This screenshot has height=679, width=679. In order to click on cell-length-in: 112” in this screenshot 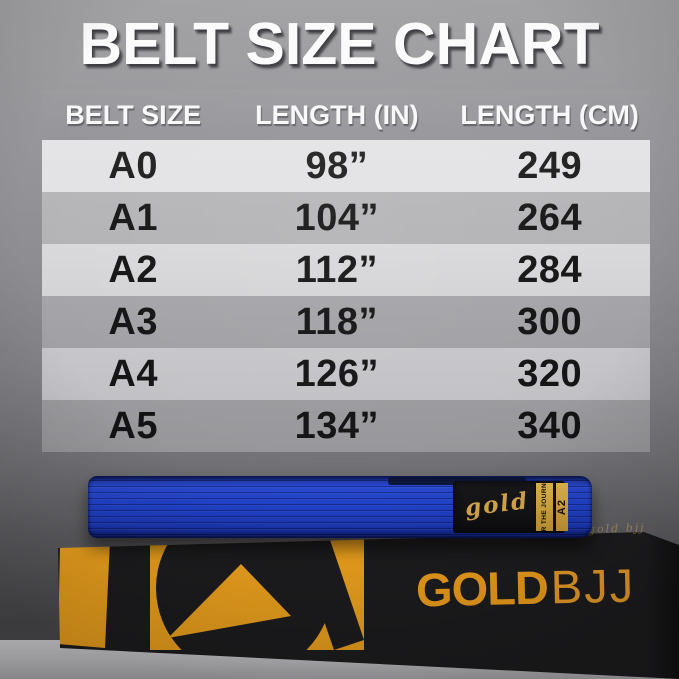, I will do `click(337, 269)`.